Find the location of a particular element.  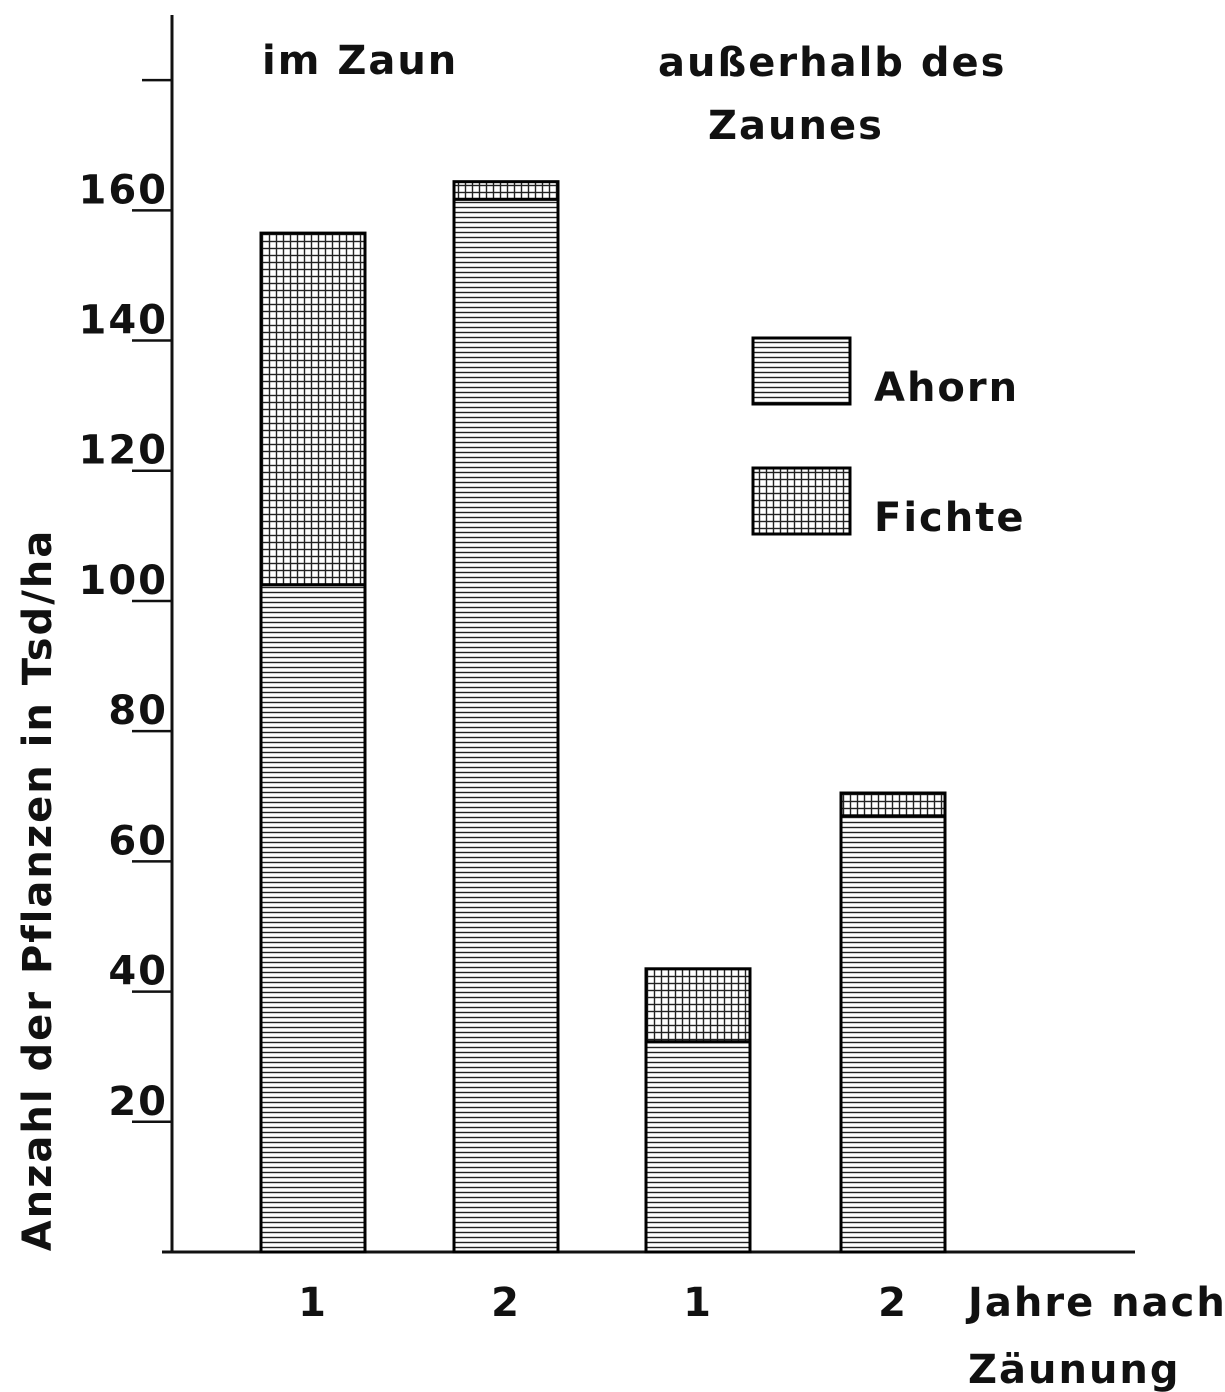

y-tick-label: 60 is located at coordinates (138, 841).